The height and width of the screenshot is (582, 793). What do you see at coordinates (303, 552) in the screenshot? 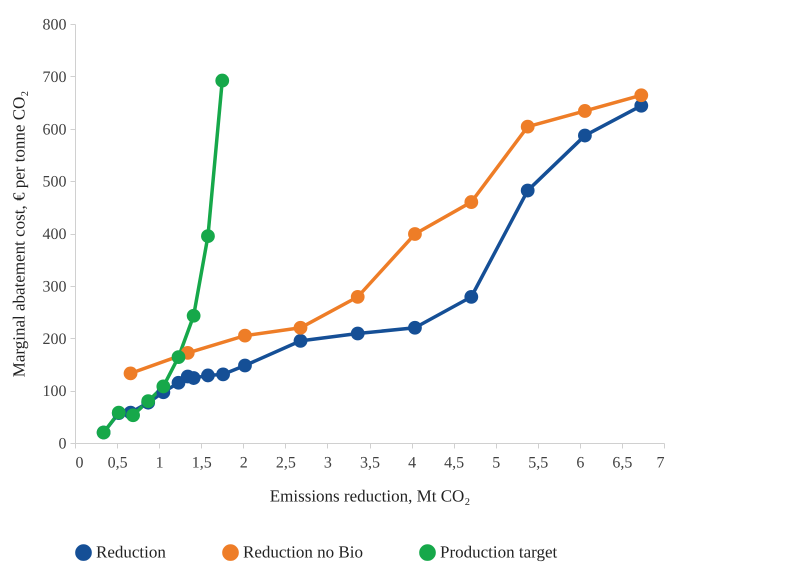
I see `legend-label: Reduction no Bio` at bounding box center [303, 552].